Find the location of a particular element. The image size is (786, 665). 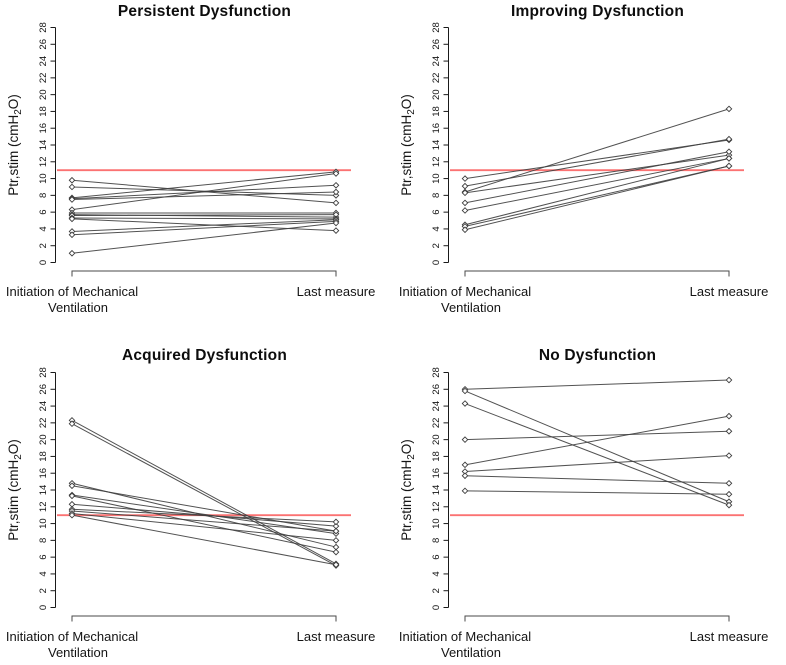

y-axis-tick-label: 26 is located at coordinates (436, 44).